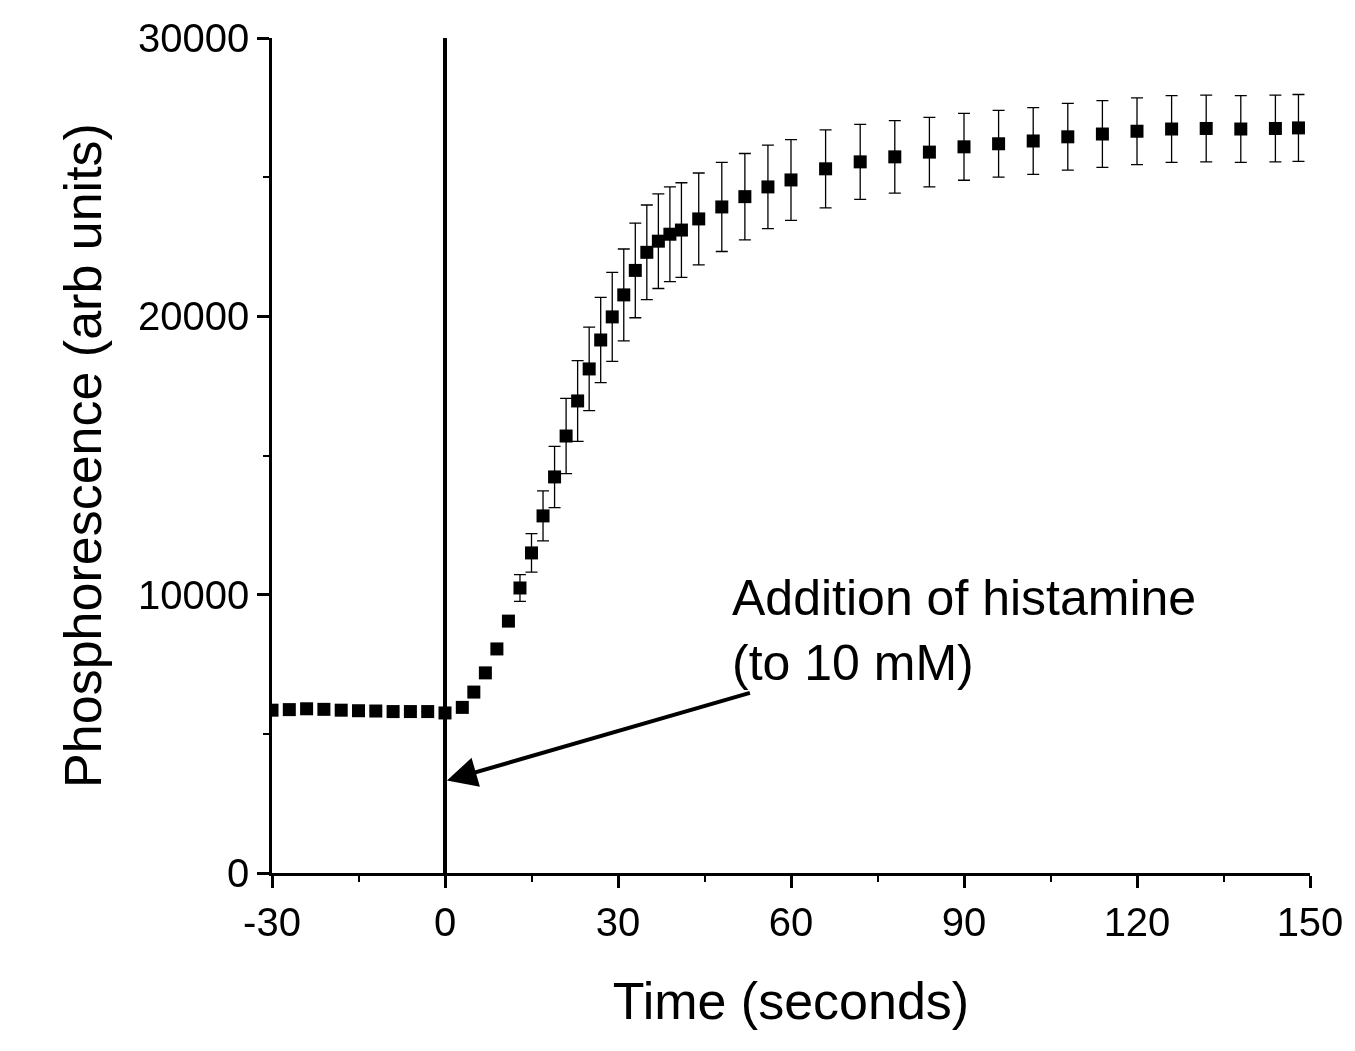 This screenshot has width=1355, height=1051. Describe the element at coordinates (272, 921) in the screenshot. I see `x-tick-label: -30` at that location.